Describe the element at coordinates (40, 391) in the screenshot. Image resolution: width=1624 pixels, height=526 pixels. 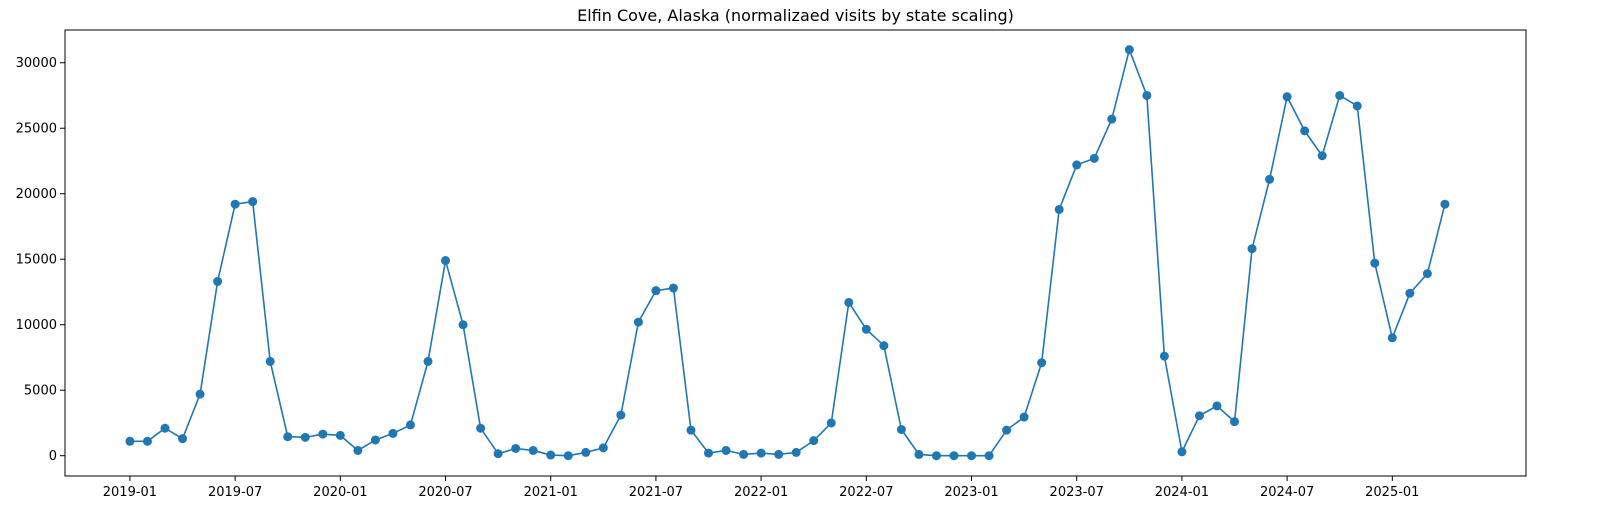
I see `y-tick-label: 5000` at that location.